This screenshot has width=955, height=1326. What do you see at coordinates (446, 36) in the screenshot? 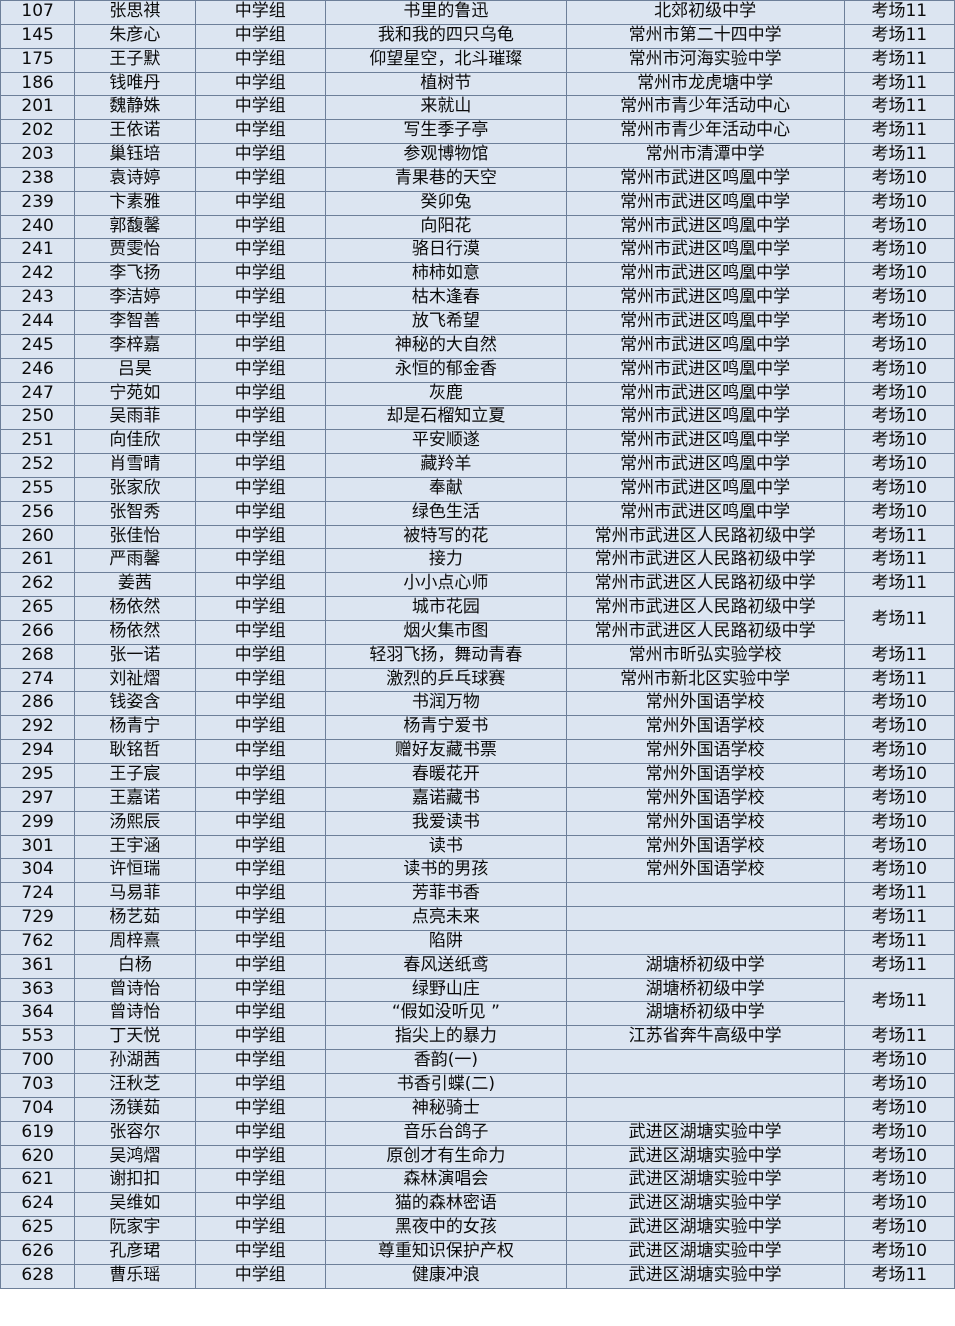
I see `cell-title: 我和我的四只乌龟` at bounding box center [446, 36].